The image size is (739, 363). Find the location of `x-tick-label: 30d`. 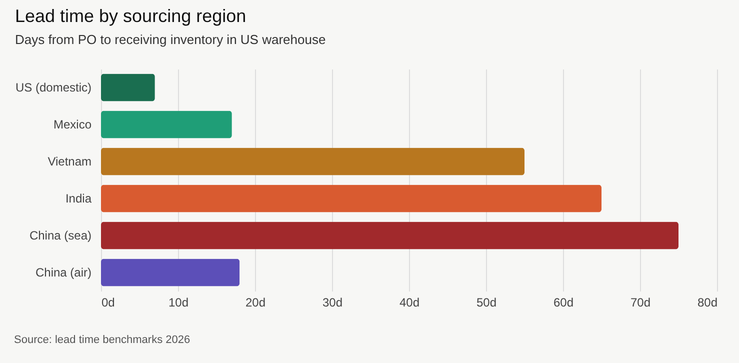

x-tick-label: 30d is located at coordinates (332, 303).